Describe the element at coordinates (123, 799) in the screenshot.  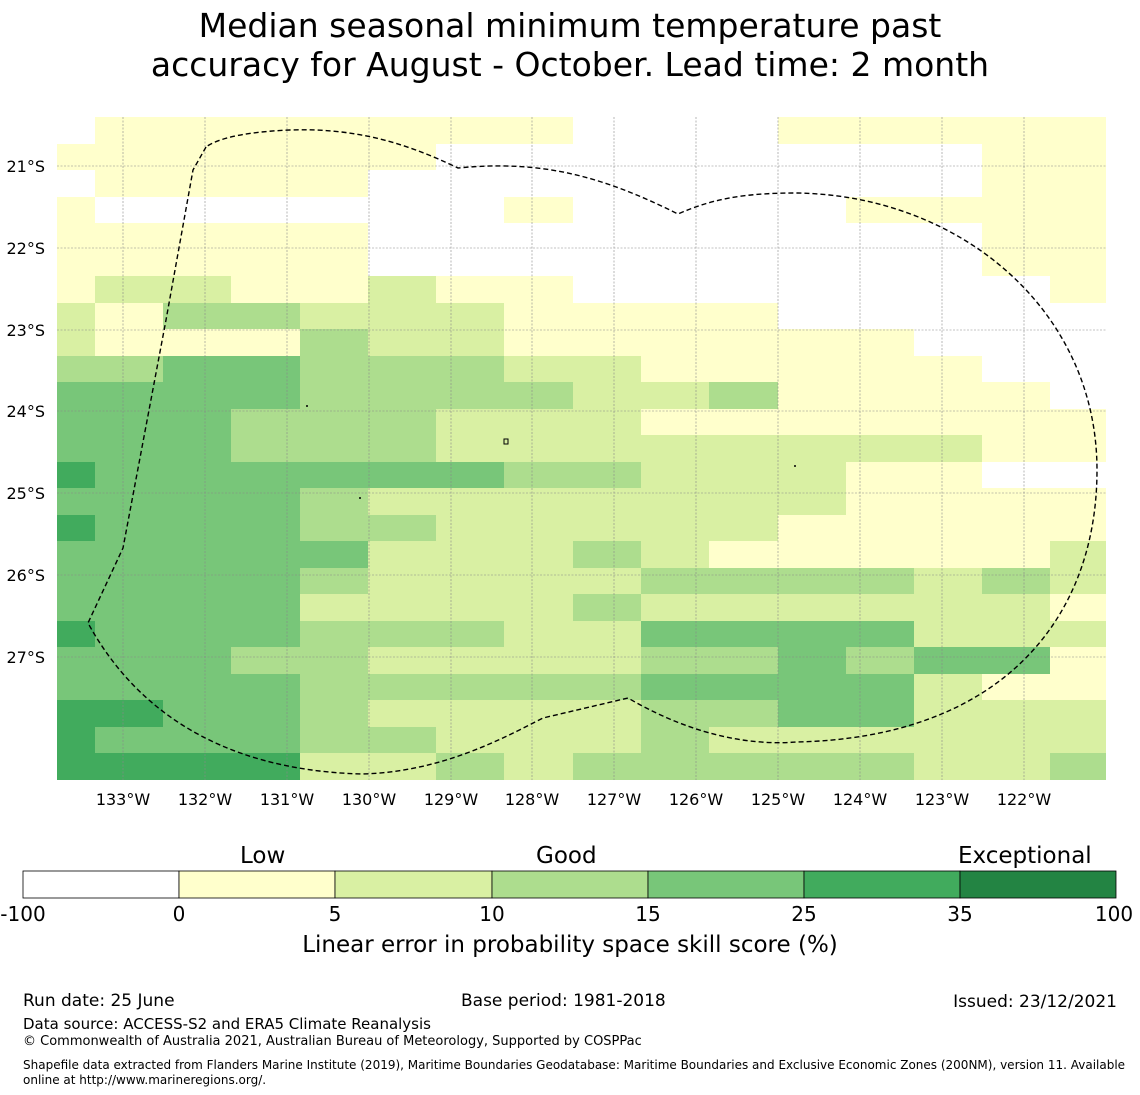
I see `longitude-label: 133°W` at that location.